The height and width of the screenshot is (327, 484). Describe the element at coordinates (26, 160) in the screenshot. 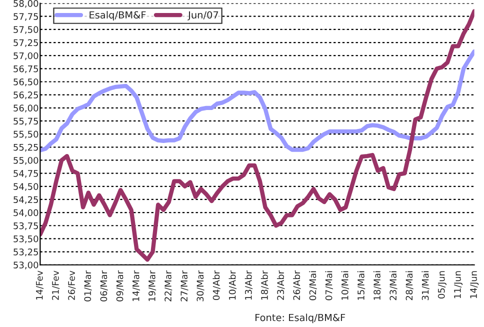

I see `y-tick-label: 55,00` at that location.